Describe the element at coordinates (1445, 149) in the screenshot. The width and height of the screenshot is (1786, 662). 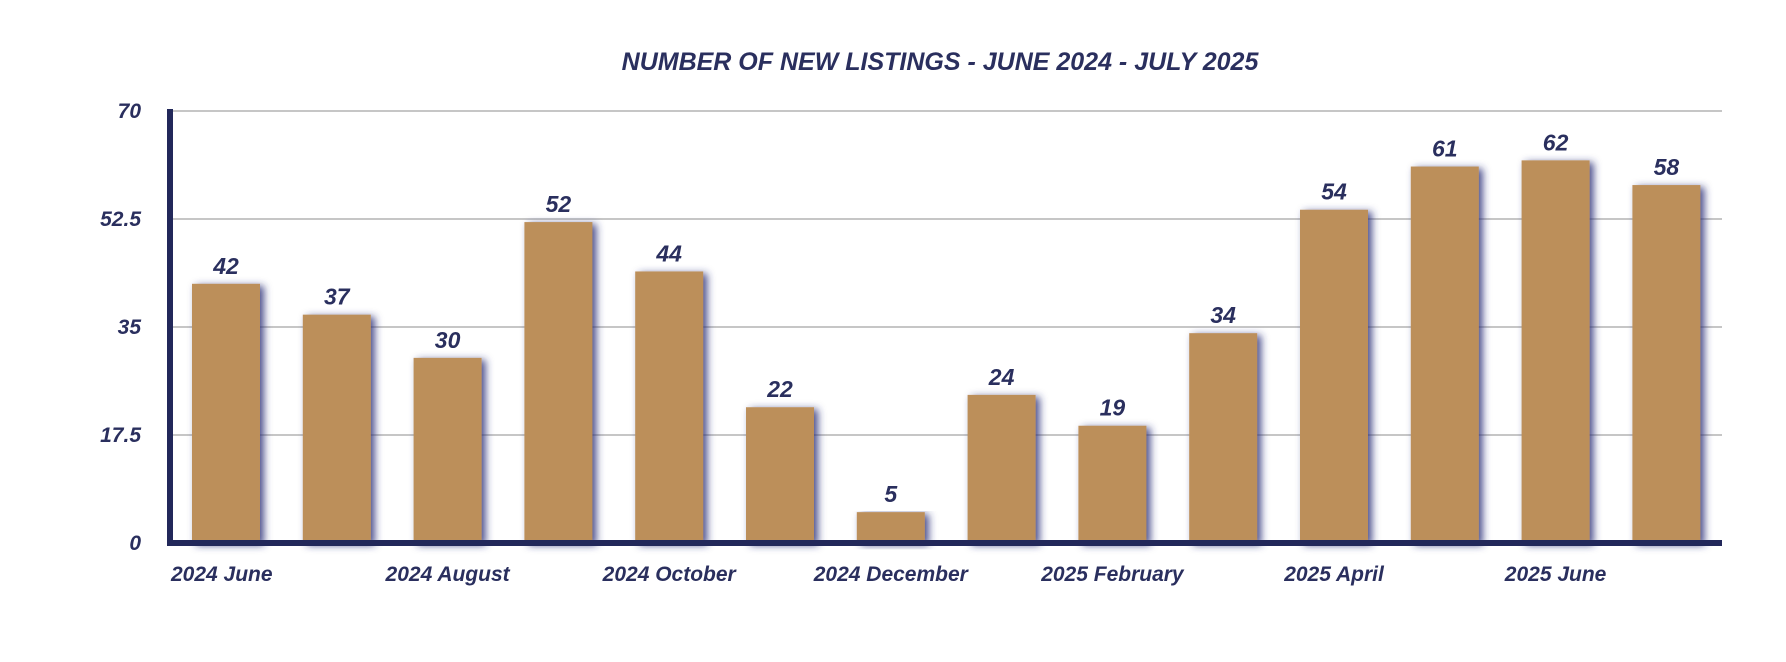
I see `data-label: 61` at that location.